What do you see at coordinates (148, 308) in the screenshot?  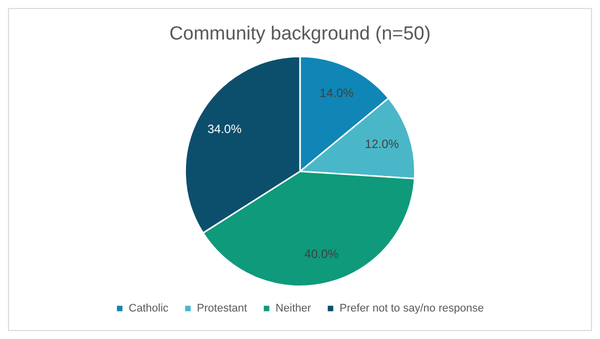 I see `legend-label: Catholic` at bounding box center [148, 308].